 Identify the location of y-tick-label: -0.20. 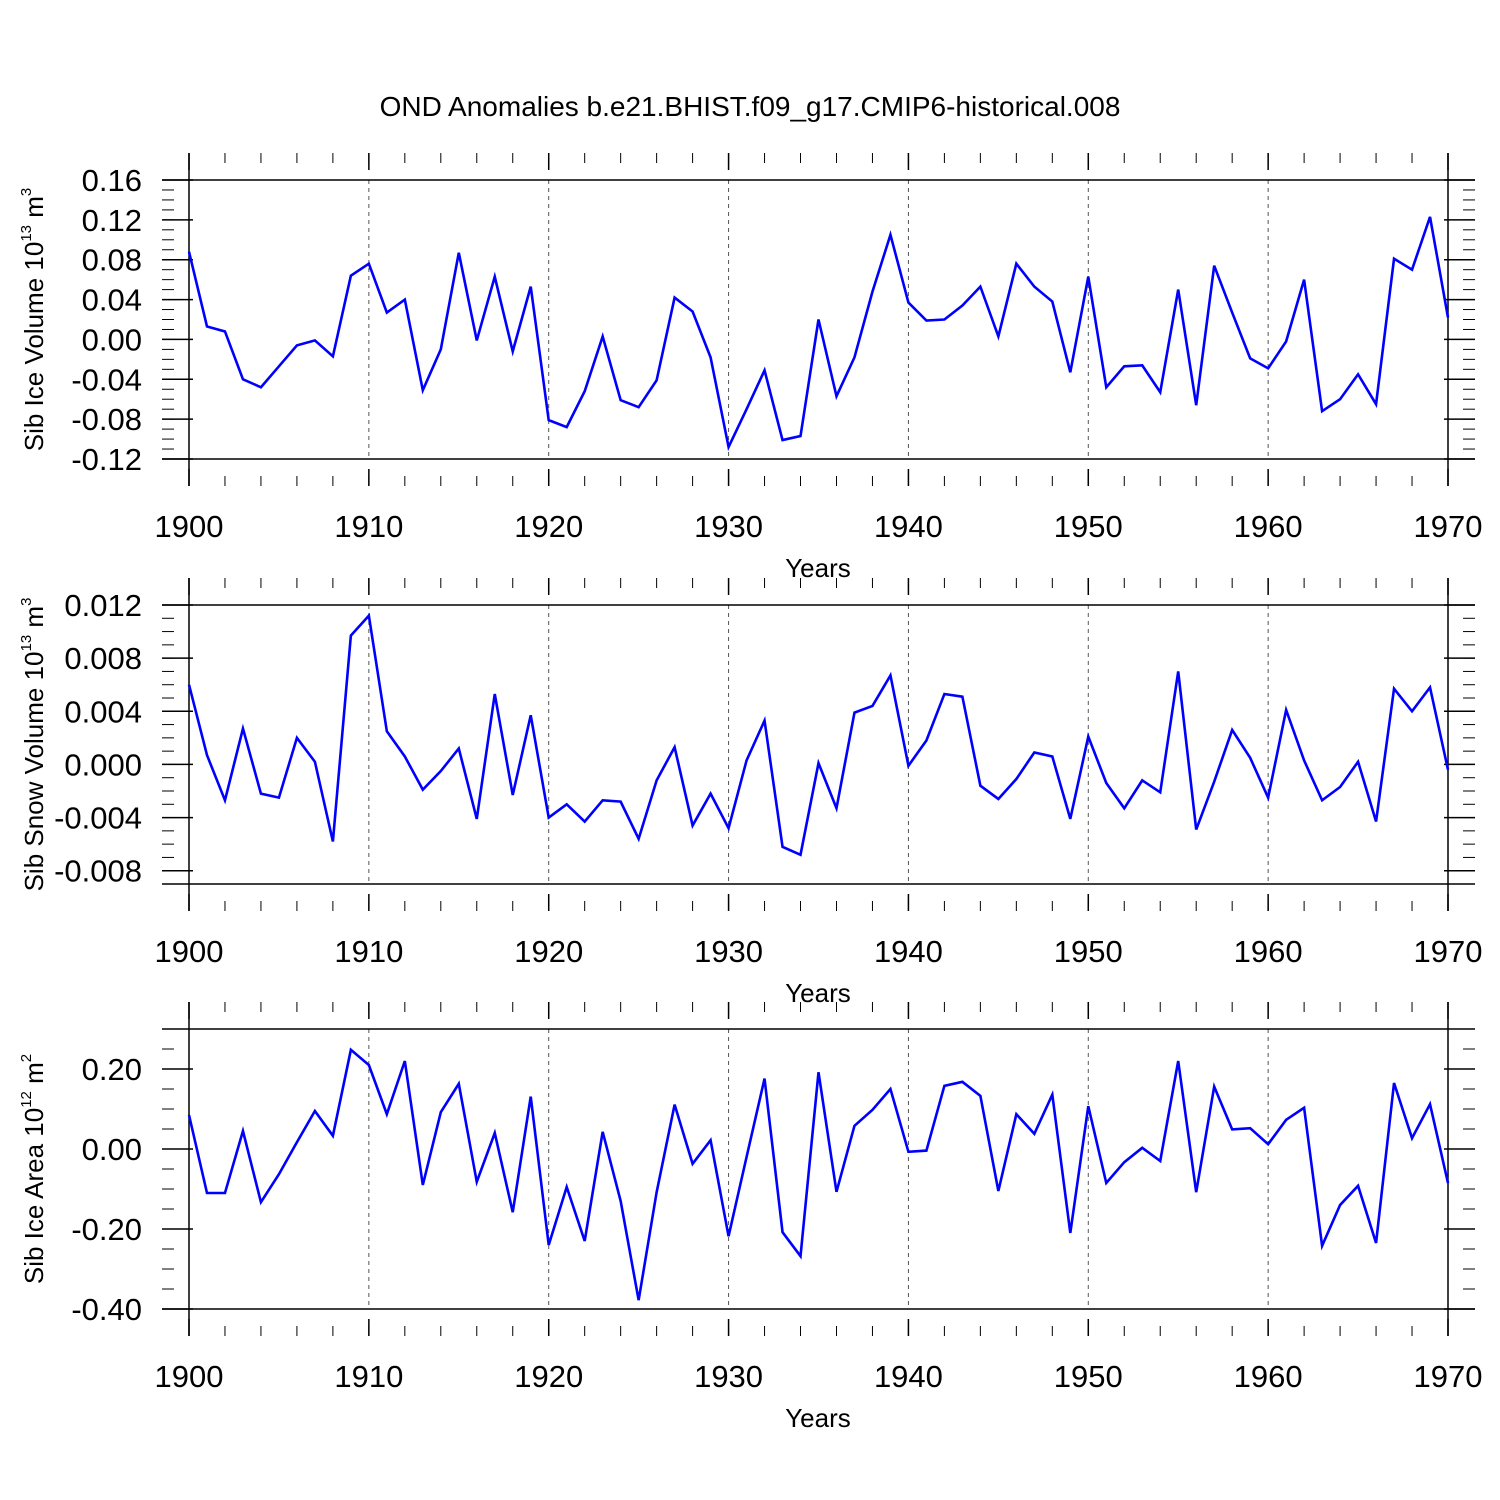
(106, 1229).